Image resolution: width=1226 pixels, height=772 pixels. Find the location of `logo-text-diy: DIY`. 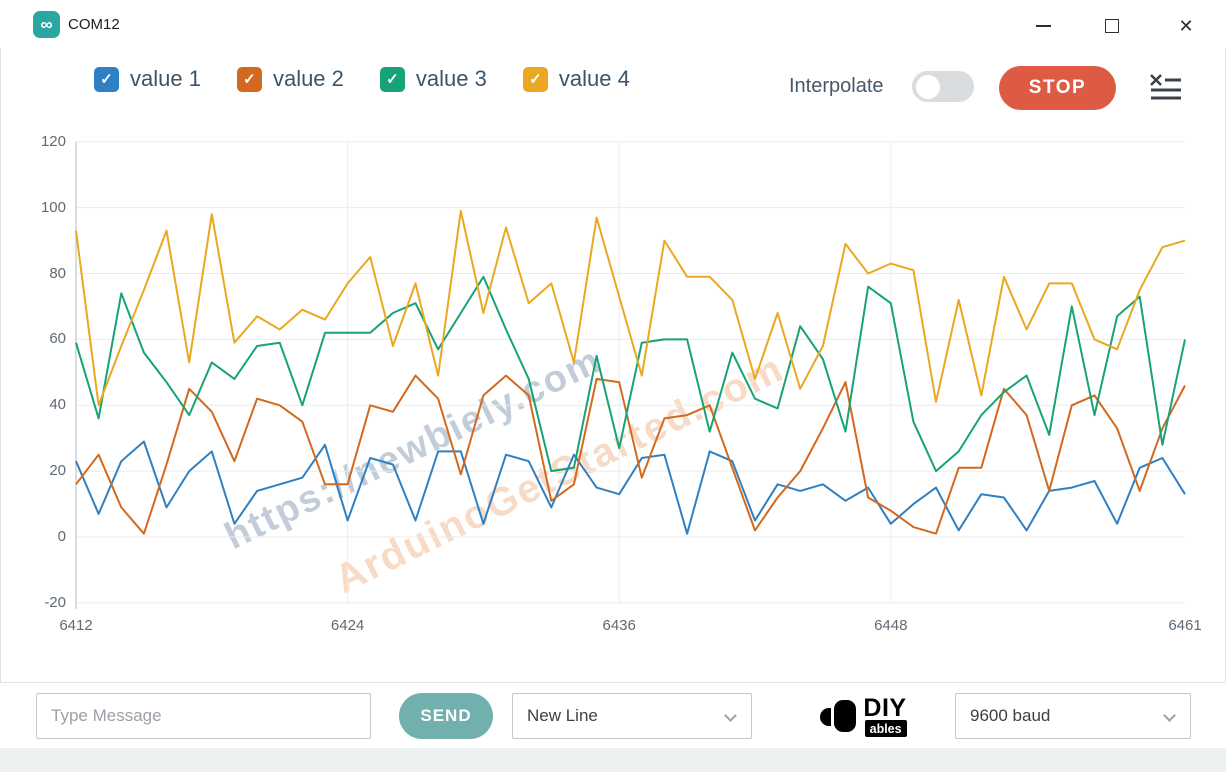

logo-text-diy: DIY is located at coordinates (885, 707).